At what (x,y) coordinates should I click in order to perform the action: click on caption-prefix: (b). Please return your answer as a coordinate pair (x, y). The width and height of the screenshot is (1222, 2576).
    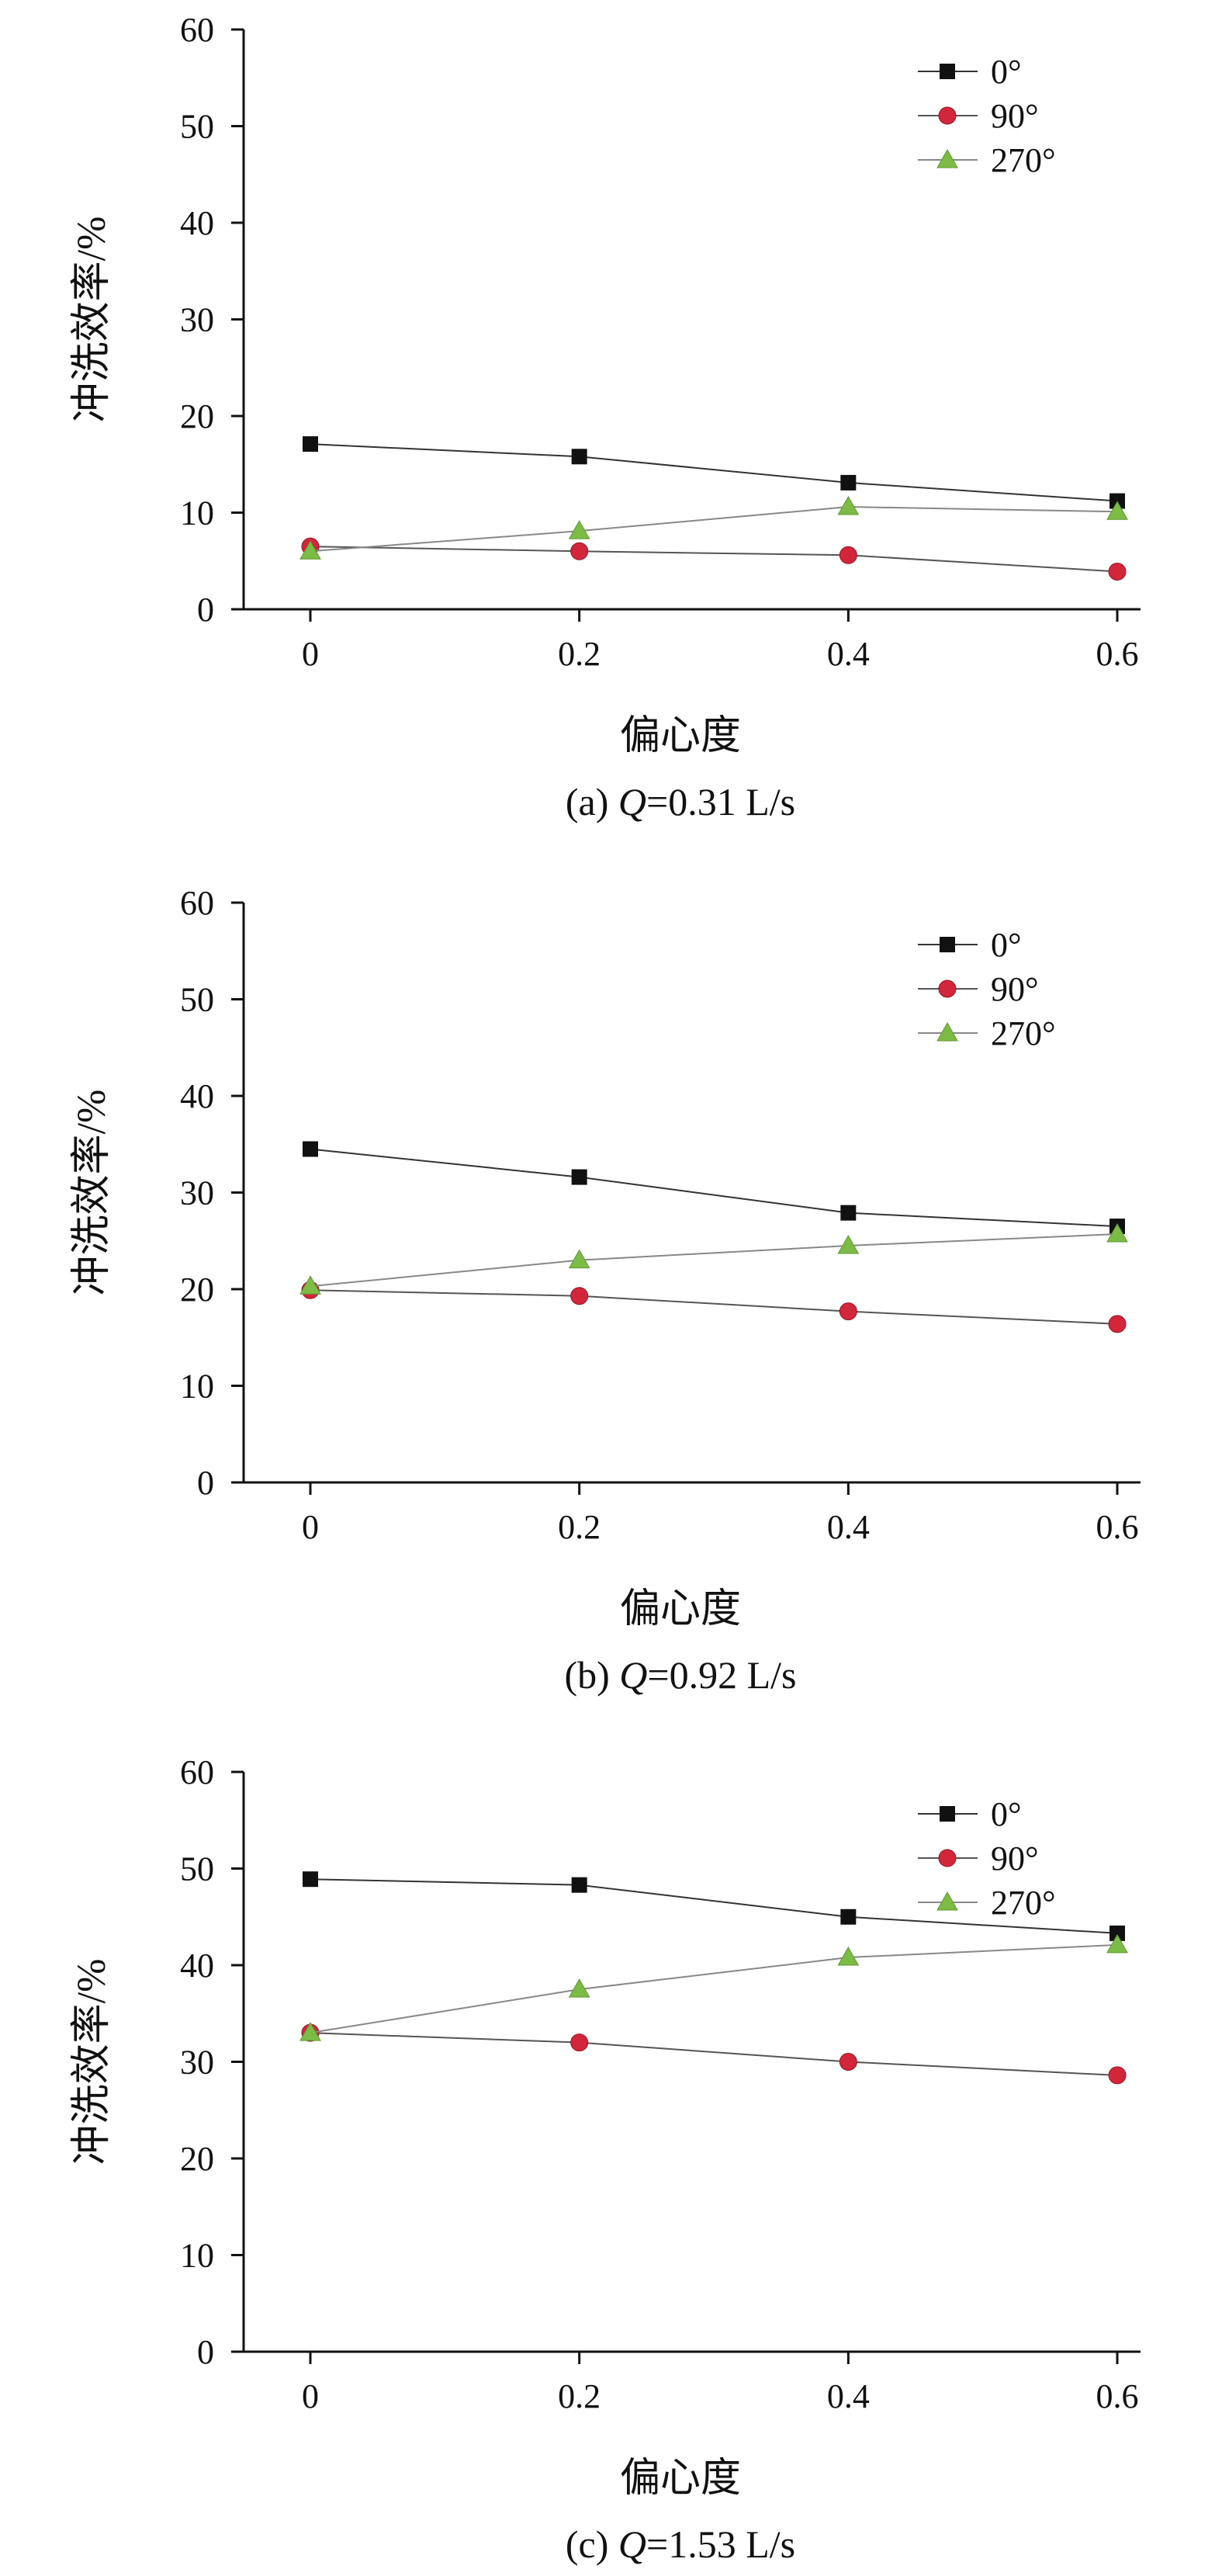
    Looking at the image, I should click on (591, 1675).